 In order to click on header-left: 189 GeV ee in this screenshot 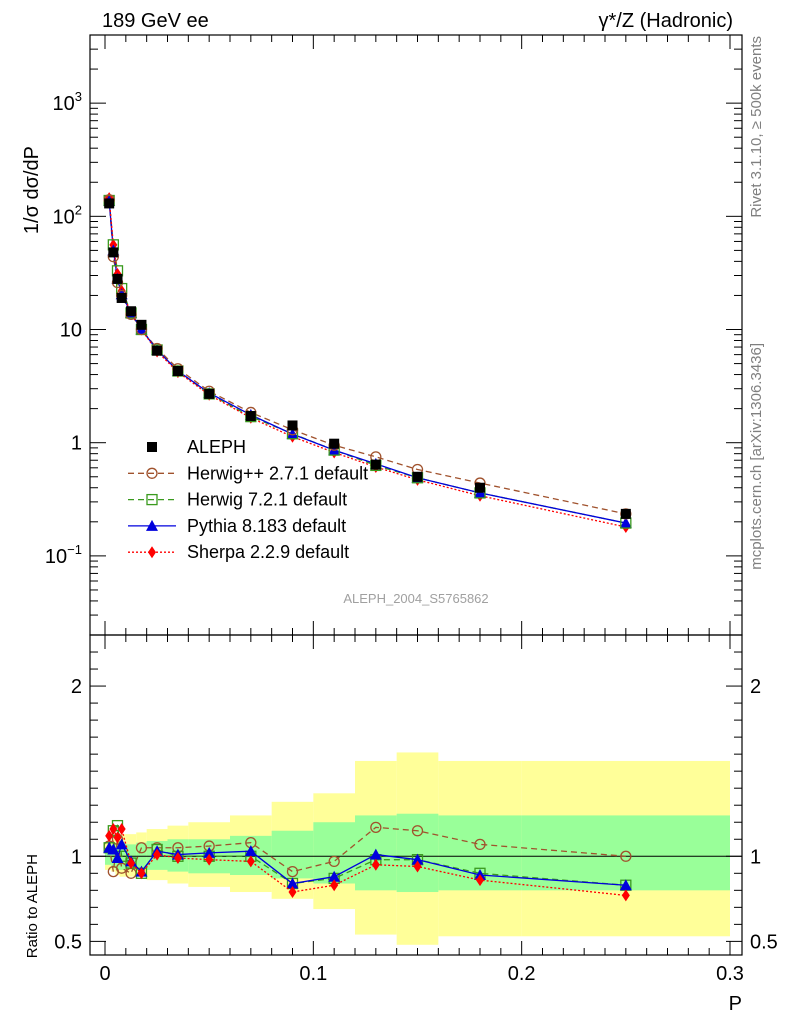, I will do `click(155, 21)`.